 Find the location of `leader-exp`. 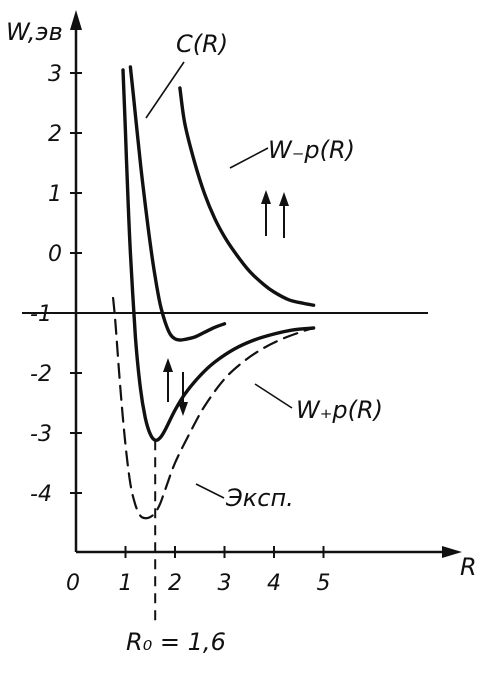

leader-exp is located at coordinates (210, 491).